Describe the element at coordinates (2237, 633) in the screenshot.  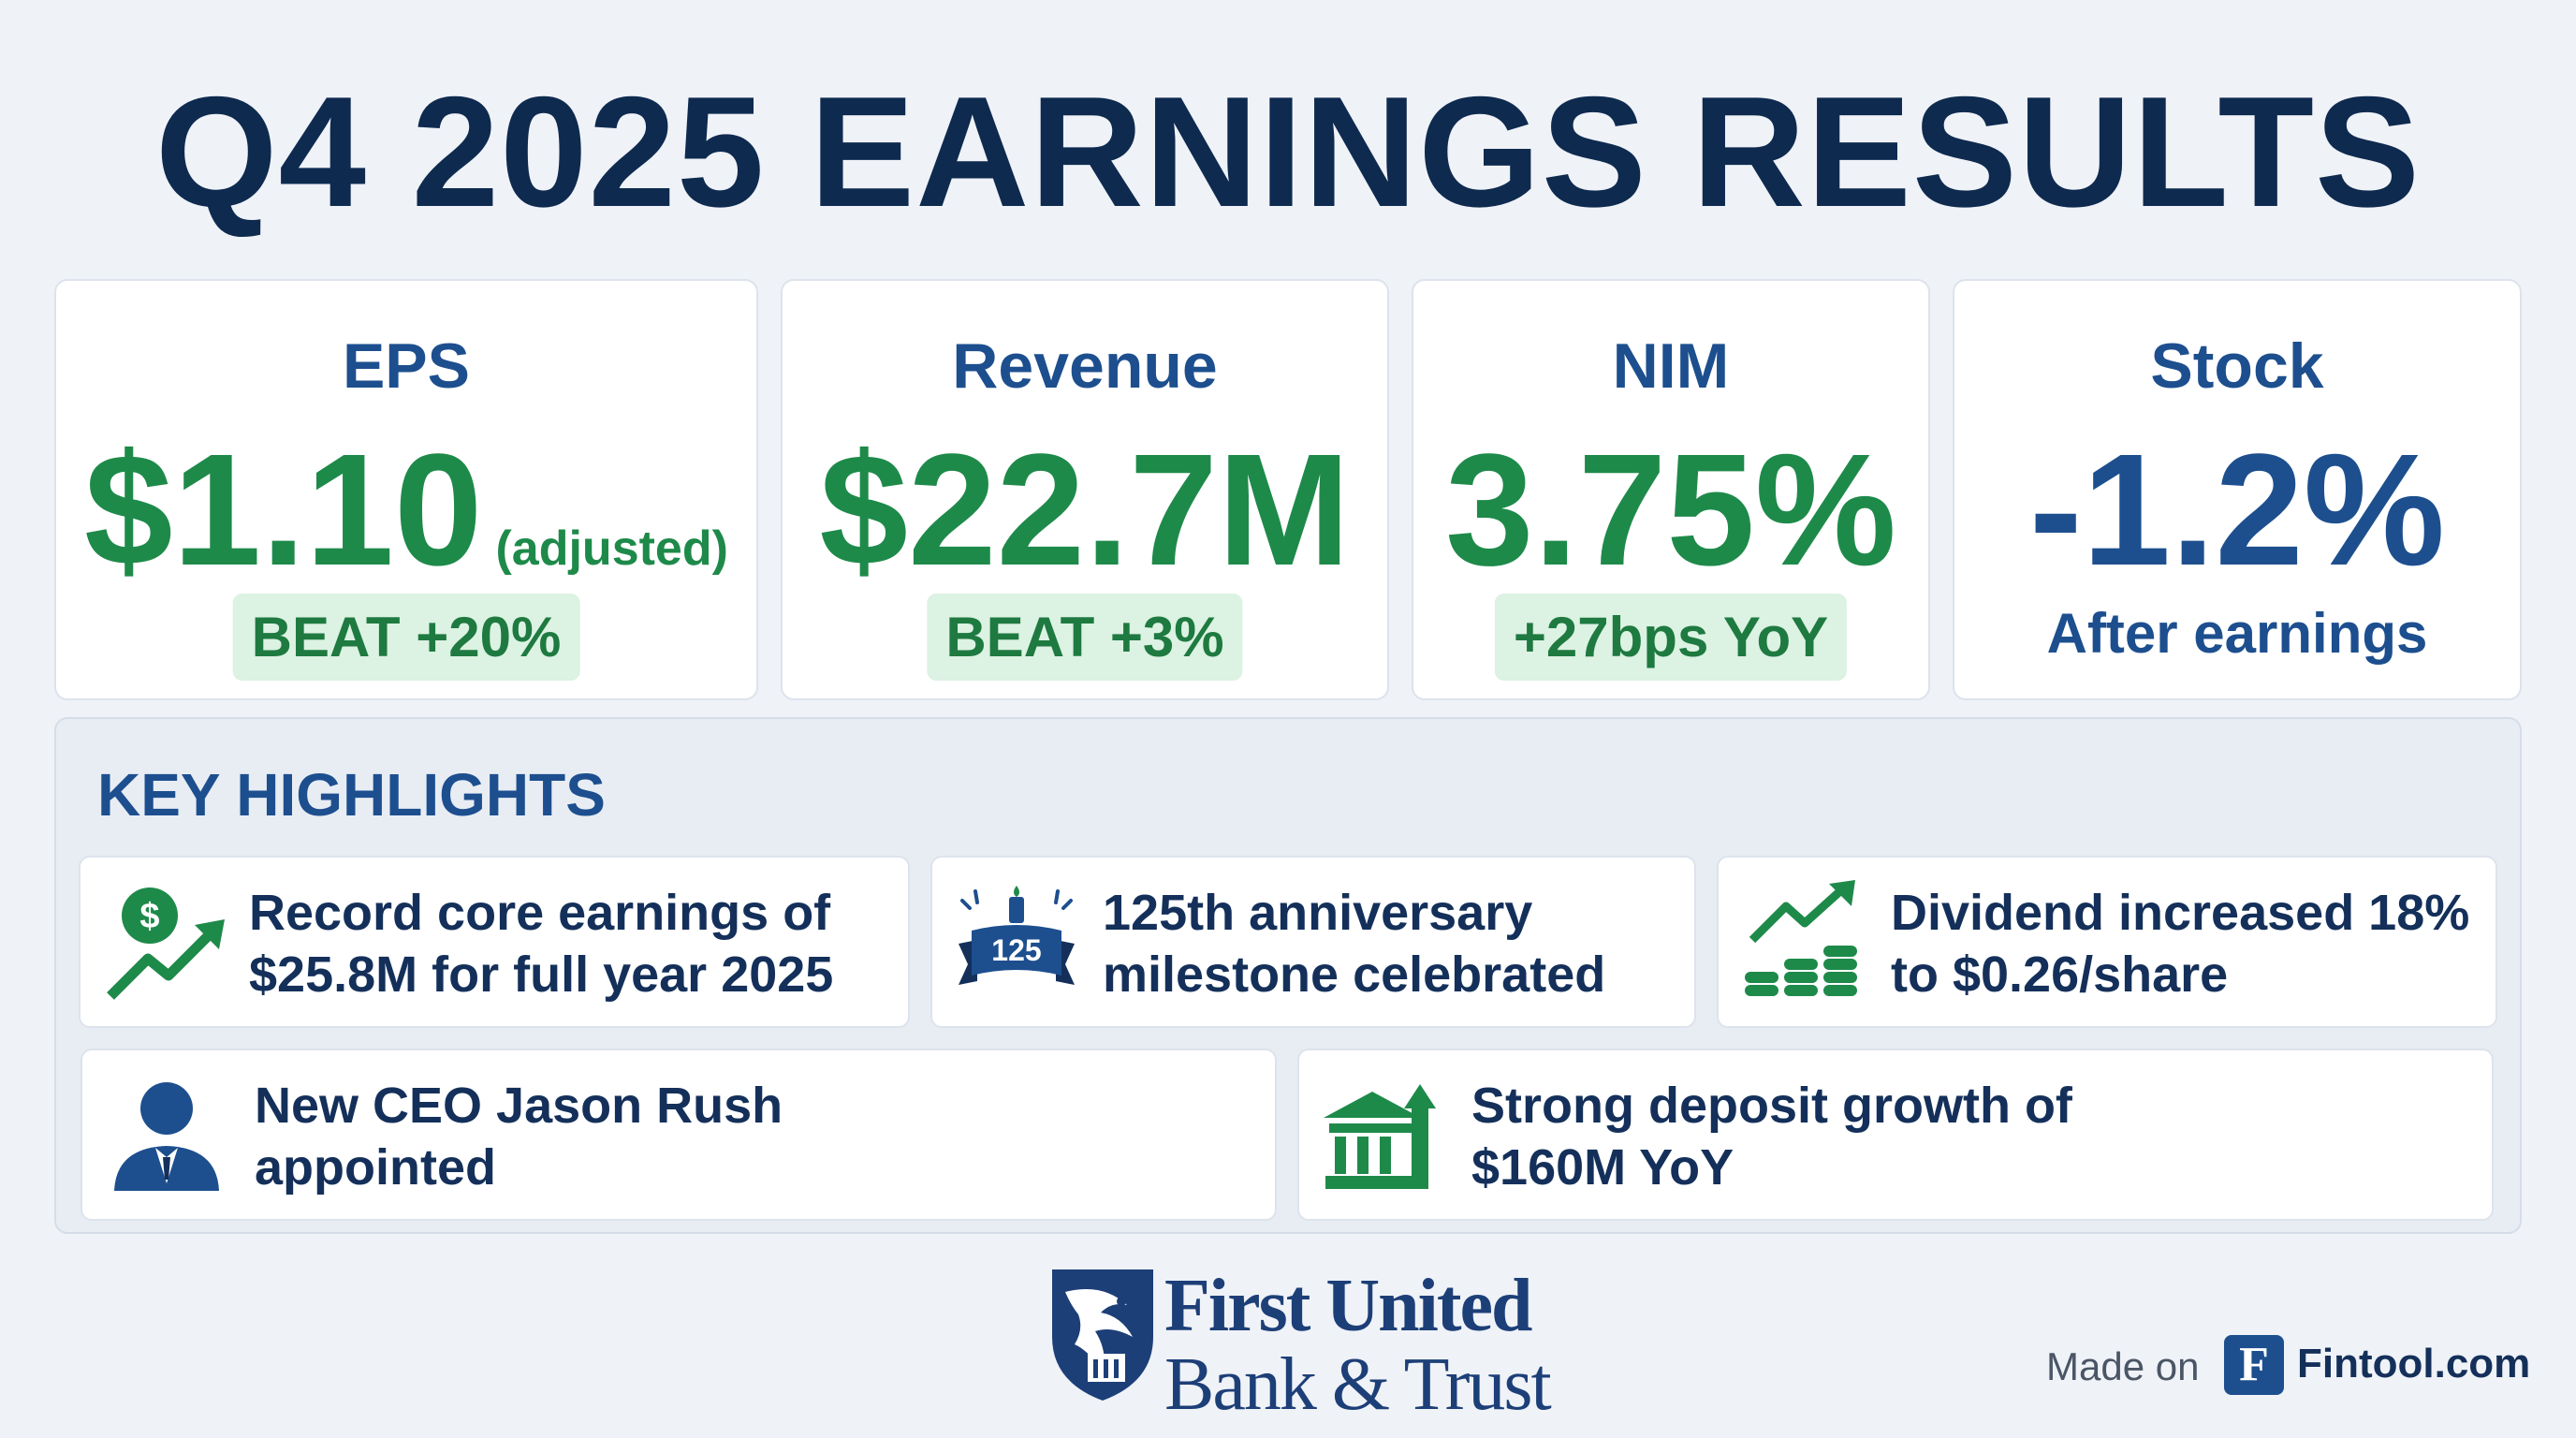
I see `stock-note: After earnings` at that location.